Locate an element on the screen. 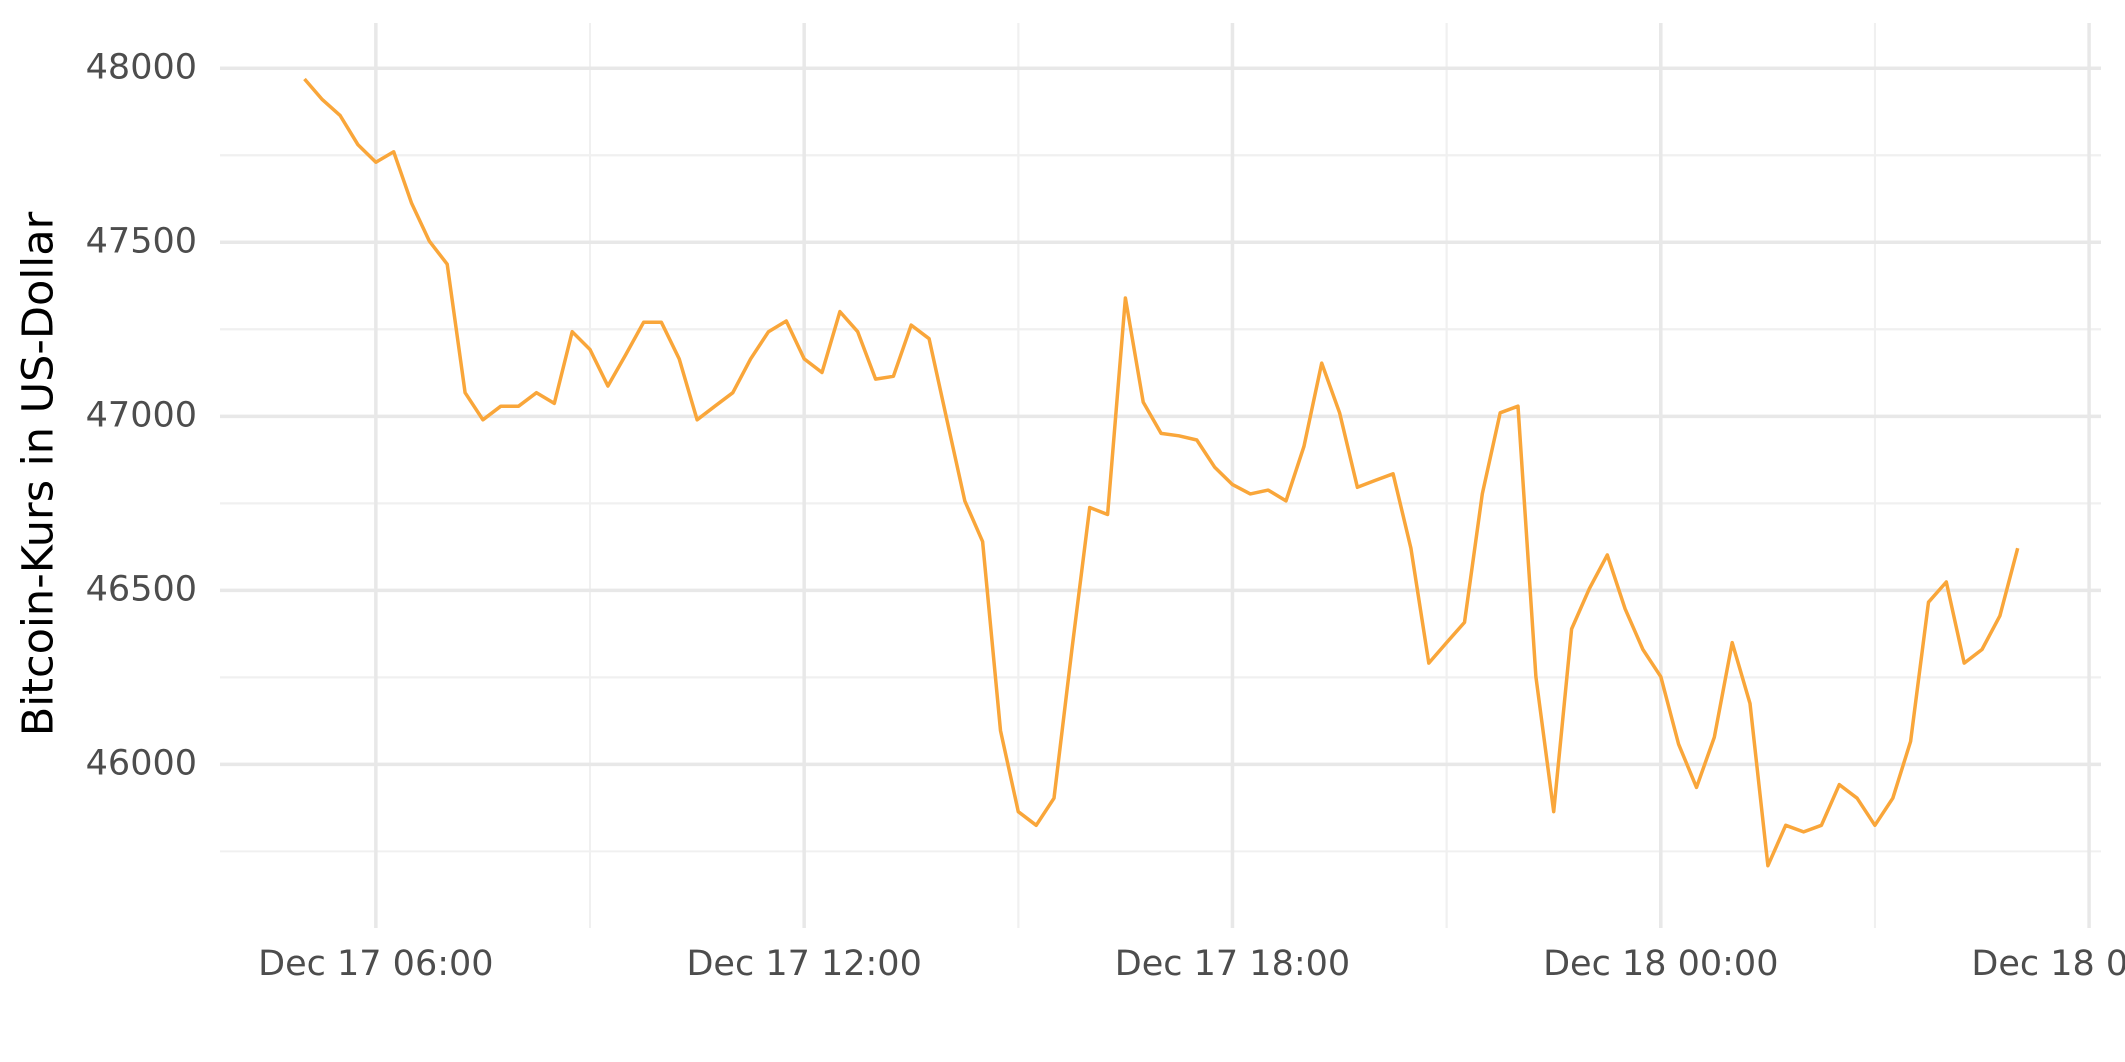 Image resolution: width=2125 pixels, height=1062 pixels. y-tick-label: 47000 is located at coordinates (141, 415).